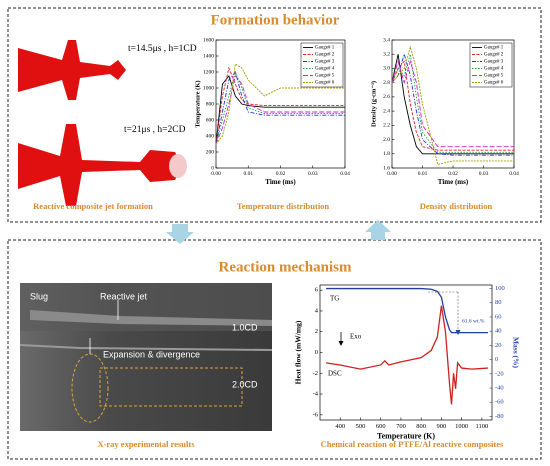 Image resolution: width=550 pixels, height=466 pixels. What do you see at coordinates (496, 359) in the screenshot?
I see `y2-tick-label: 0` at bounding box center [496, 359].